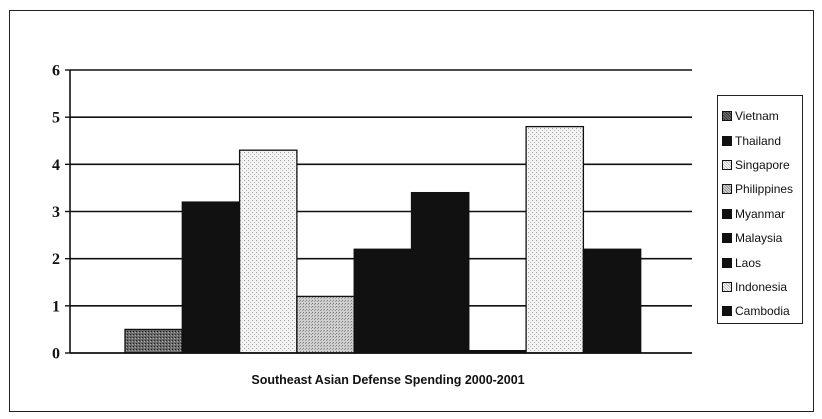 Image resolution: width=822 pixels, height=419 pixels. I want to click on legend-item-singapore: Singapore, so click(762, 165).